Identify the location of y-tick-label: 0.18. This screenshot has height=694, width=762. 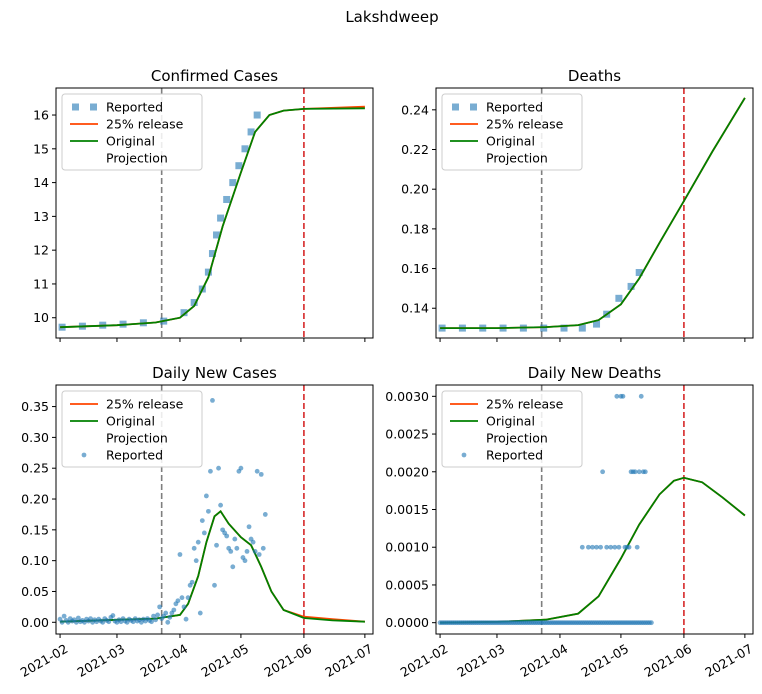
(415, 228).